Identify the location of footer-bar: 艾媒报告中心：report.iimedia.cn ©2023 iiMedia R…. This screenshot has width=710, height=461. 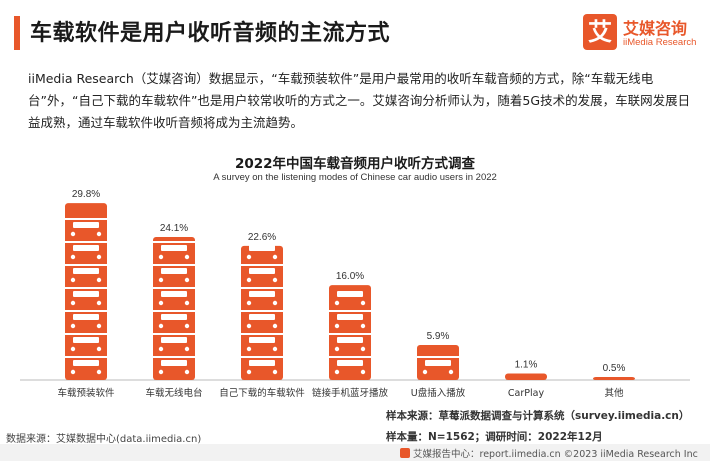
(355, 452).